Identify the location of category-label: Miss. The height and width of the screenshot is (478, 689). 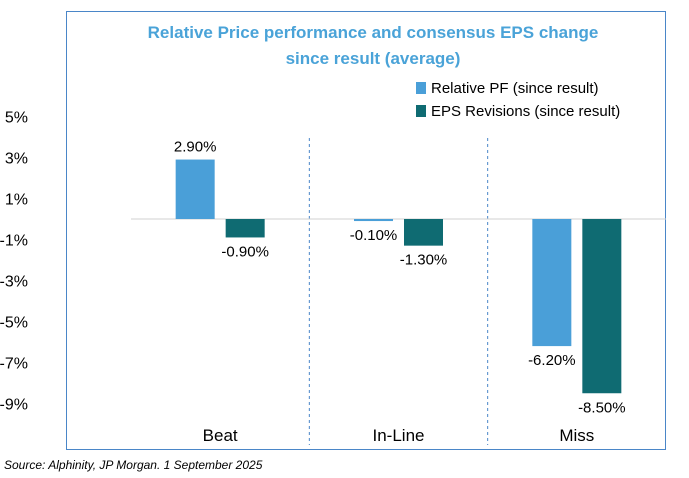
(576, 435).